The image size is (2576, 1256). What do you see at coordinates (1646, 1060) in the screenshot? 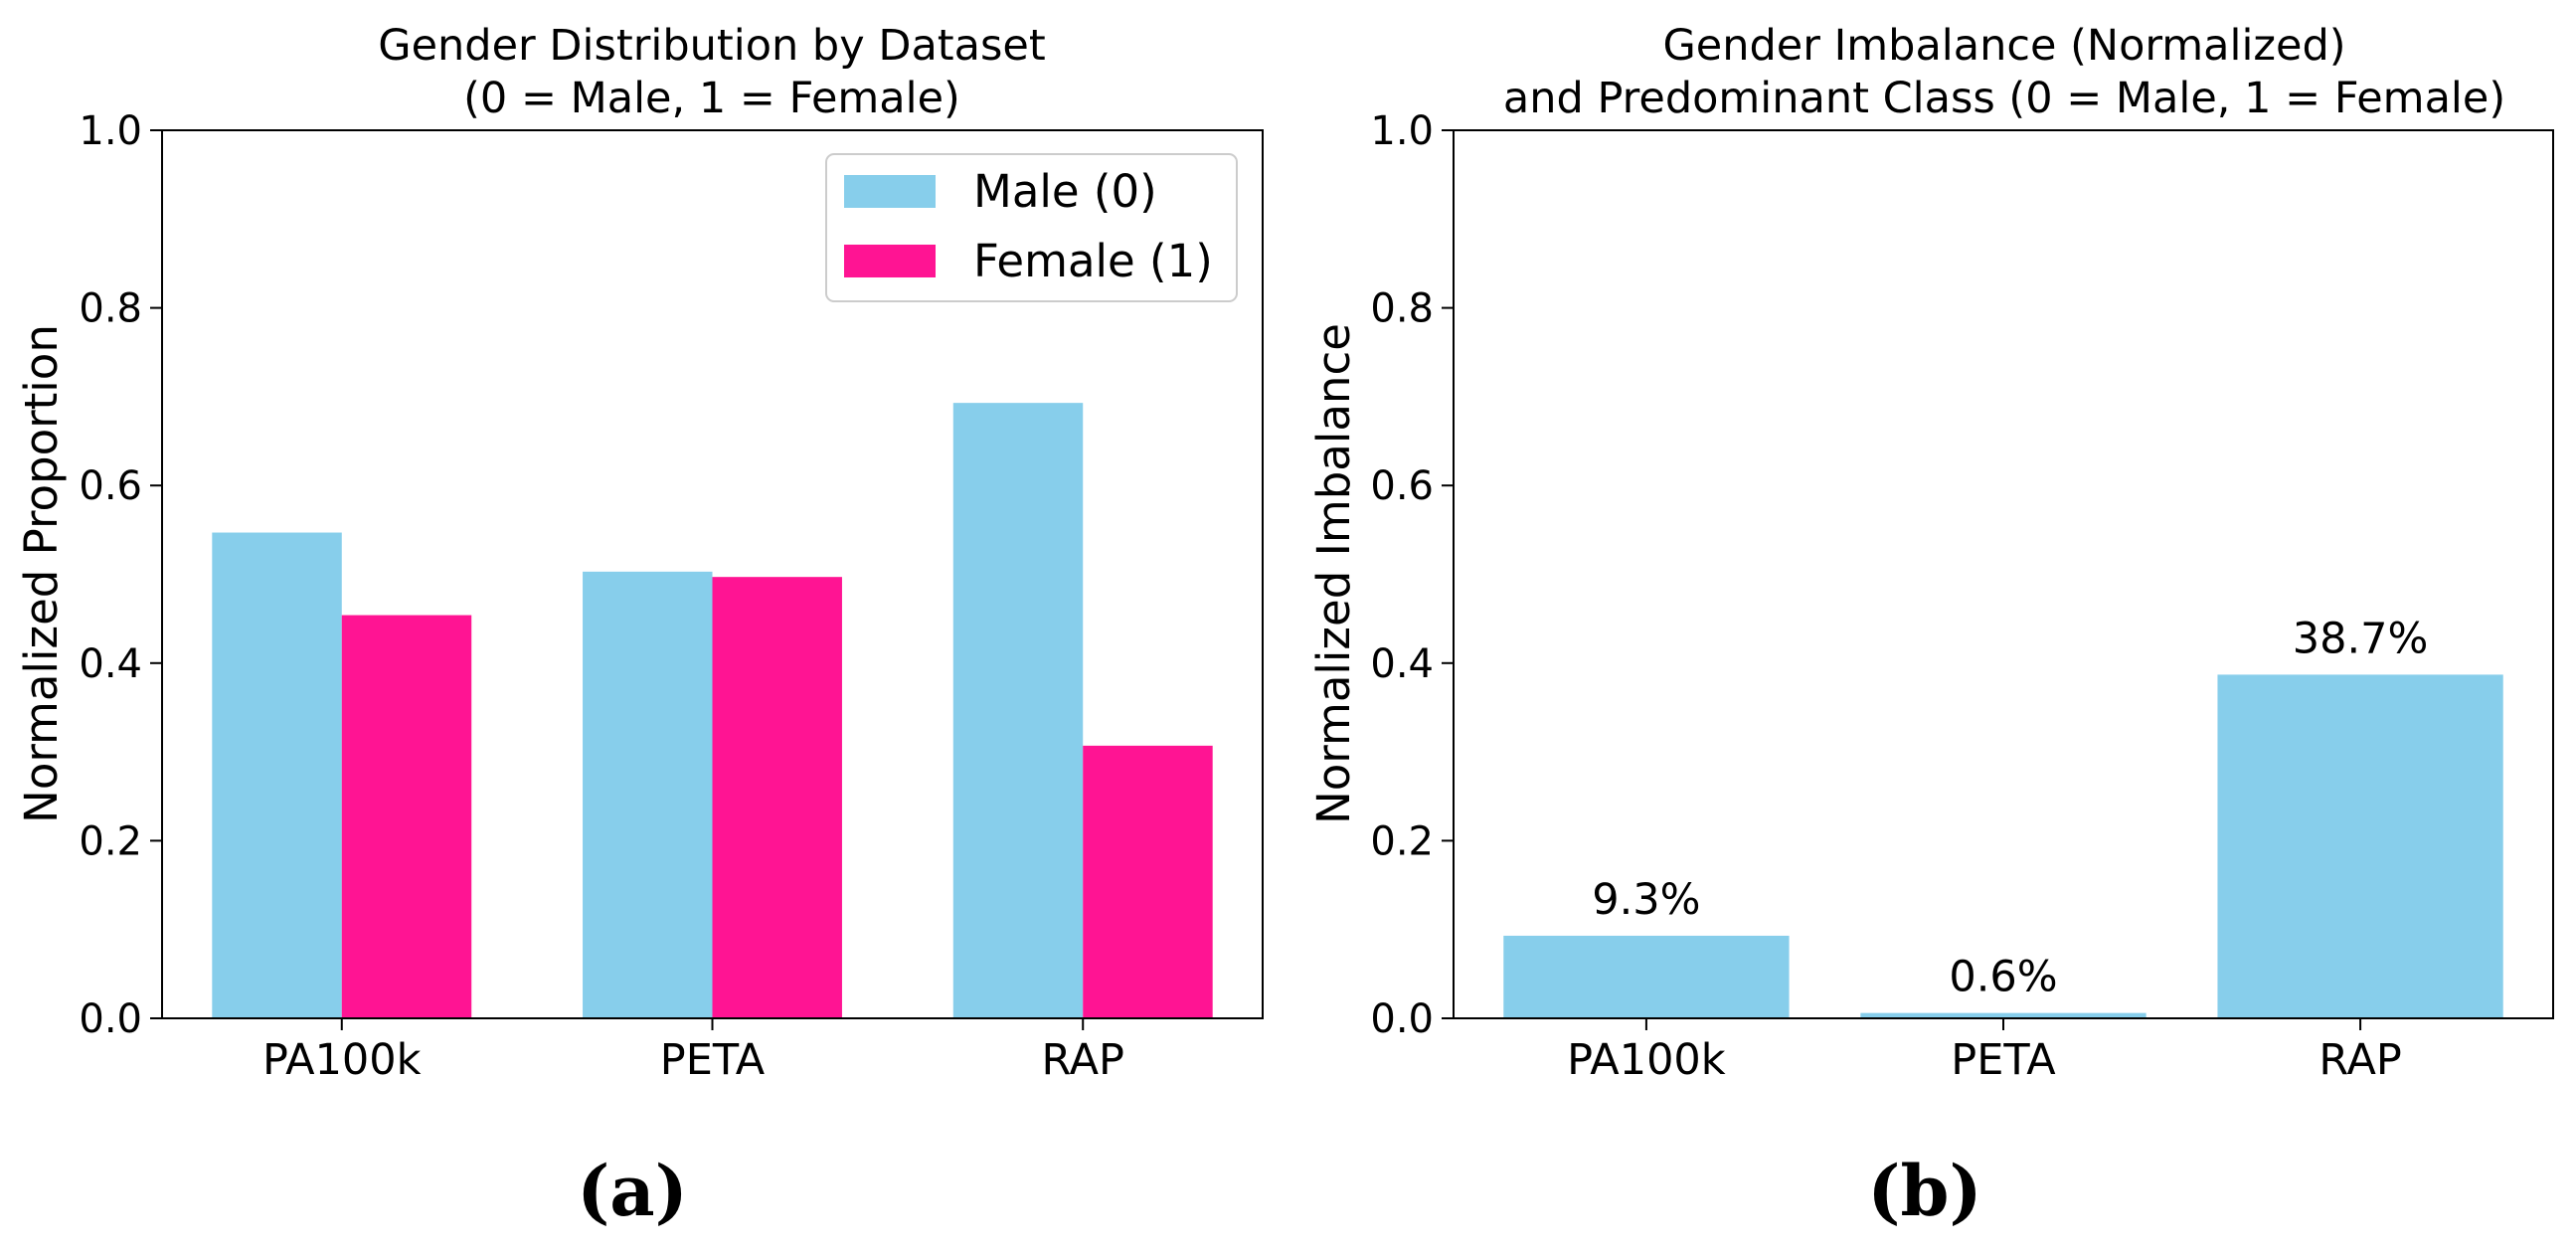
I see `chart-b-xtick-label: PA100k` at bounding box center [1646, 1060].